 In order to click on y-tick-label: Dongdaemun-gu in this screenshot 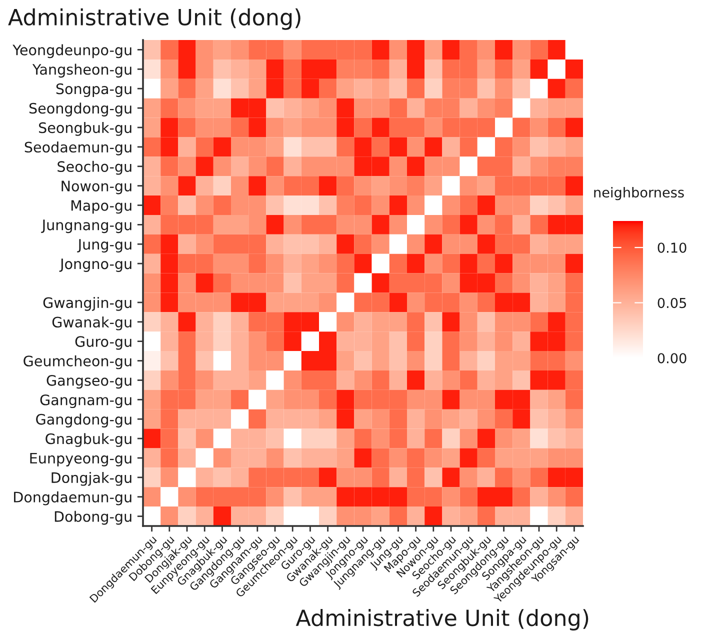, I will do `click(73, 498)`.